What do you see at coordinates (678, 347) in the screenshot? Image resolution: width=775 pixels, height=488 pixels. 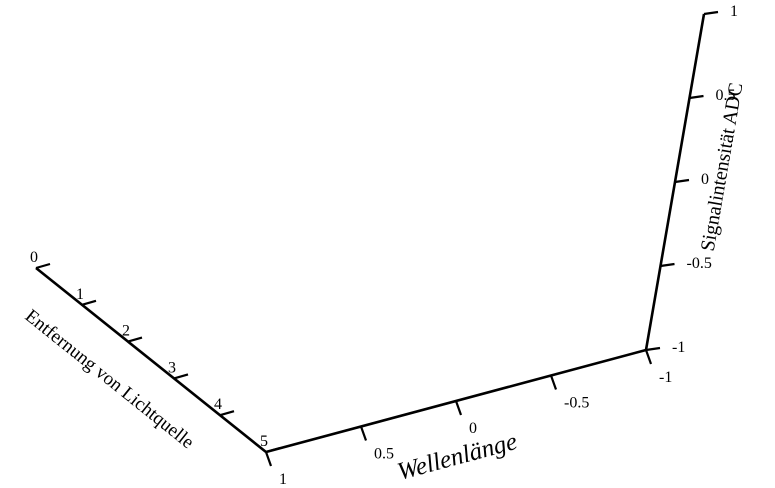 I see `intensity-tick-label: -1` at bounding box center [678, 347].